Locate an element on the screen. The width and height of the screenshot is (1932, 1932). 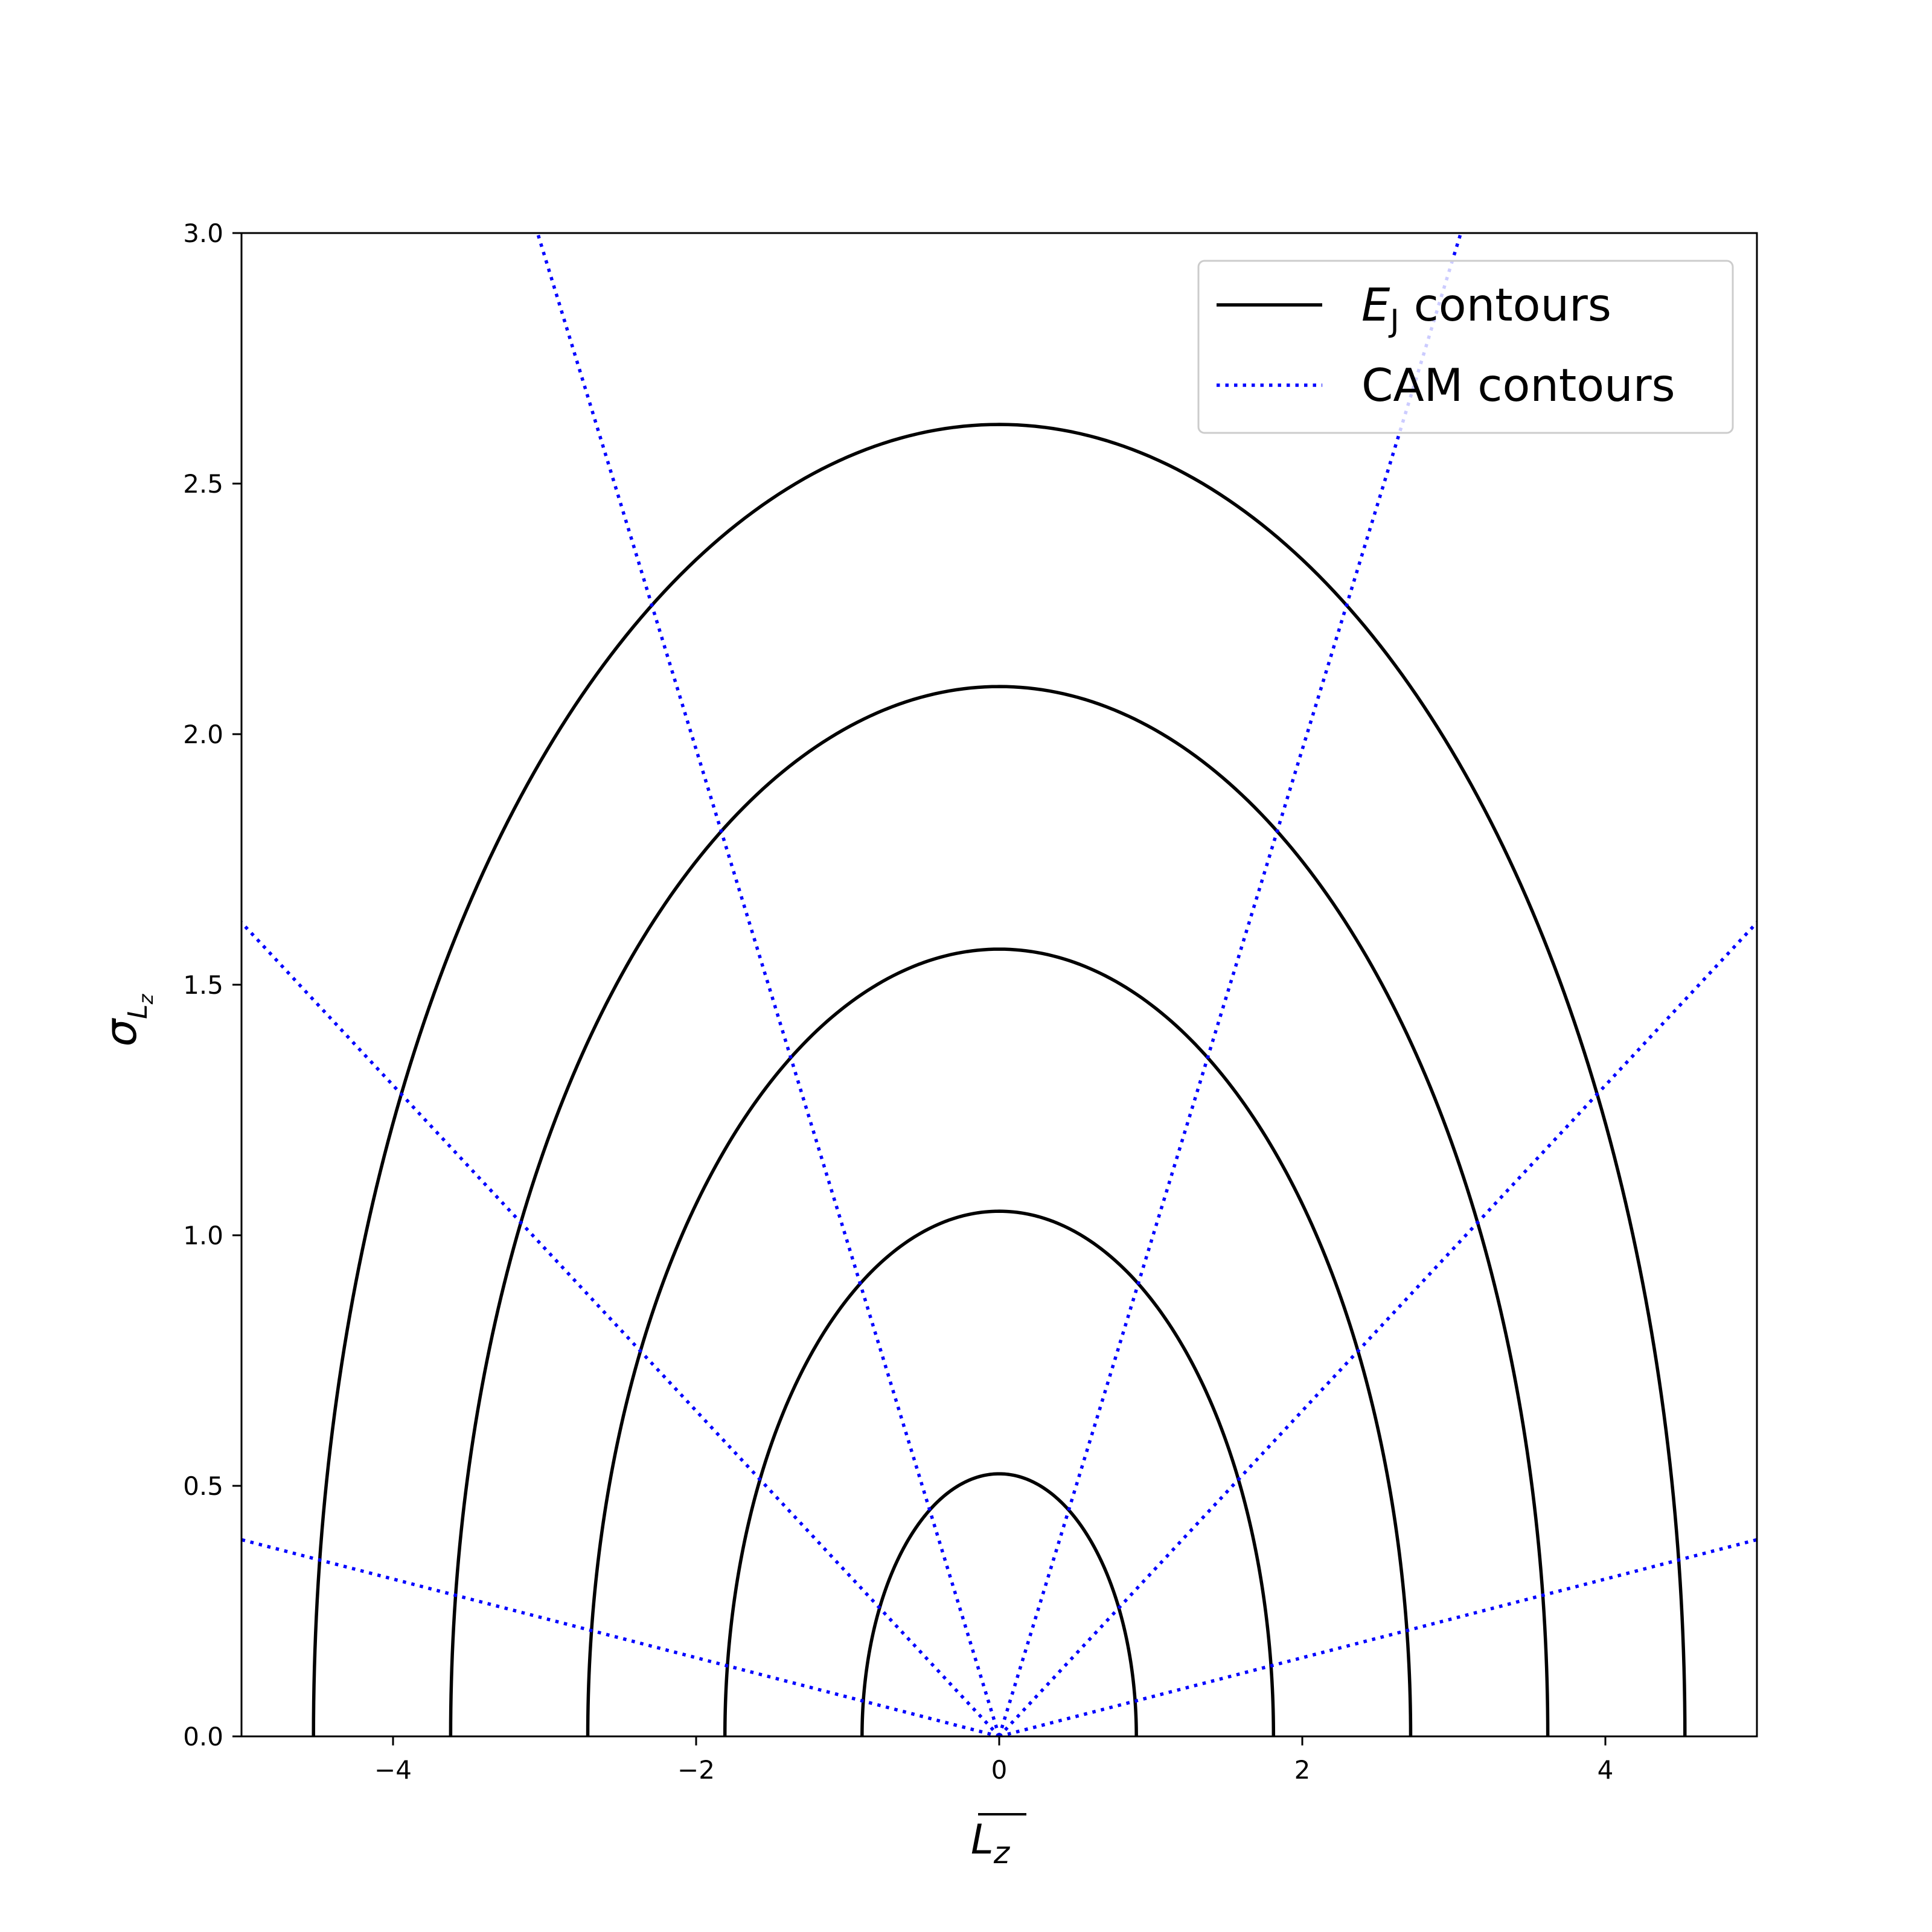
legend-box is located at coordinates (1466, 347).